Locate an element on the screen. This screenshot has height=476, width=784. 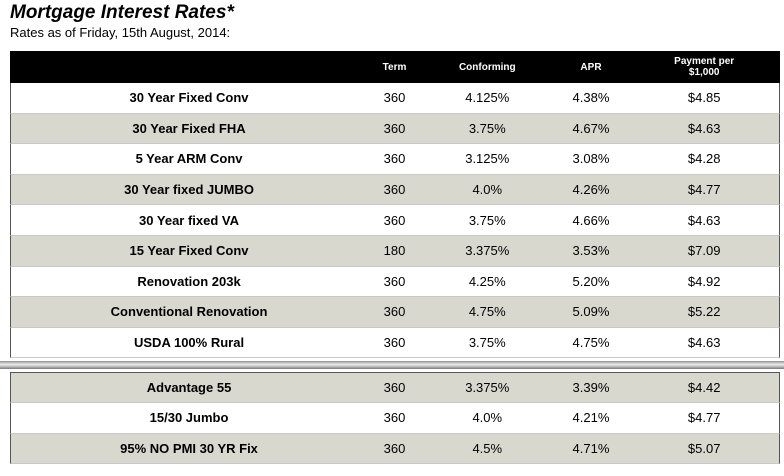
cell-name: 5 Year ARM Conv is located at coordinates (189, 159).